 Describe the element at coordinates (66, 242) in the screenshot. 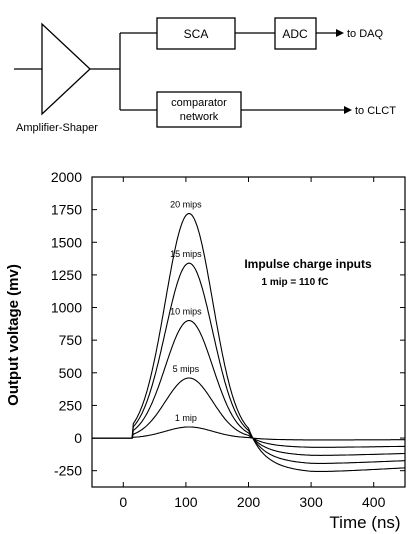

I see `y-tick-label: 1500` at that location.